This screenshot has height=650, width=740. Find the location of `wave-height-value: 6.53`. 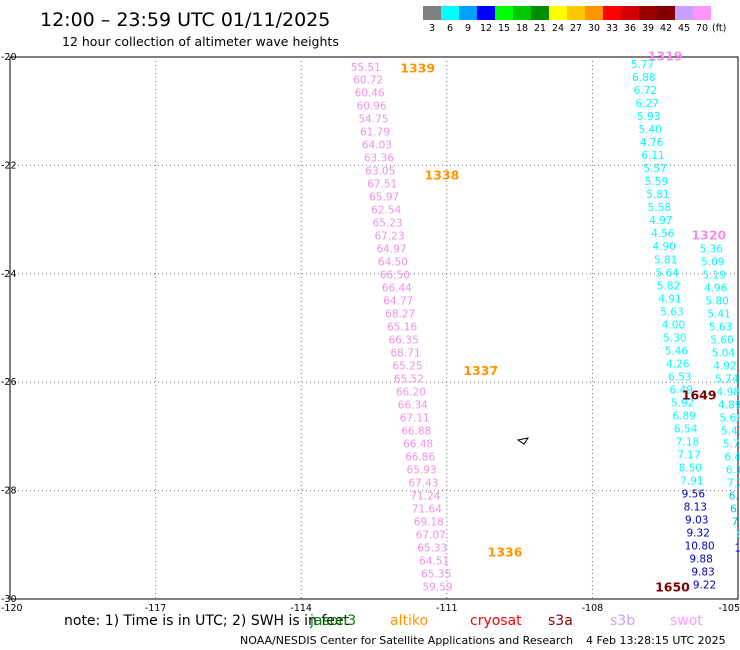

wave-height-value: 6.53 is located at coordinates (679, 377).